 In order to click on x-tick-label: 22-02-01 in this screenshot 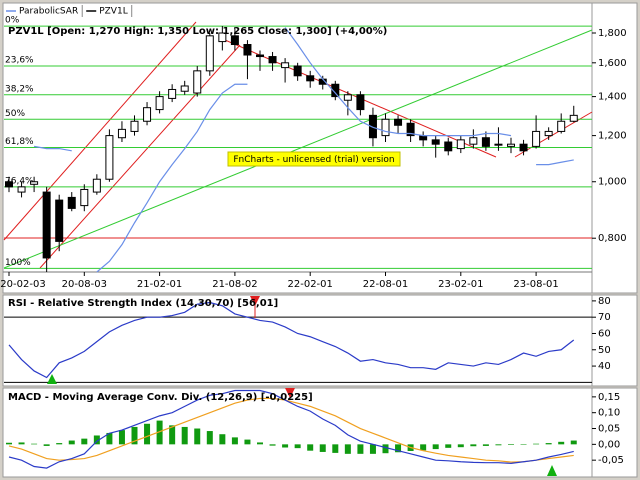, I will do `click(310, 284)`.